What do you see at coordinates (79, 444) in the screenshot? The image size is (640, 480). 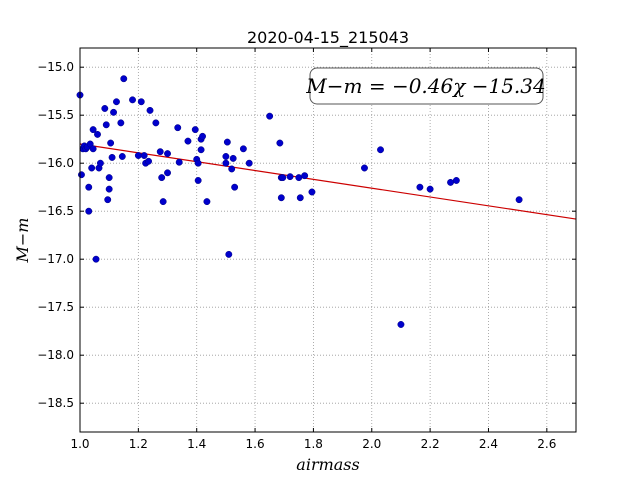 I see `x-tick-label: 1.0` at bounding box center [79, 444].